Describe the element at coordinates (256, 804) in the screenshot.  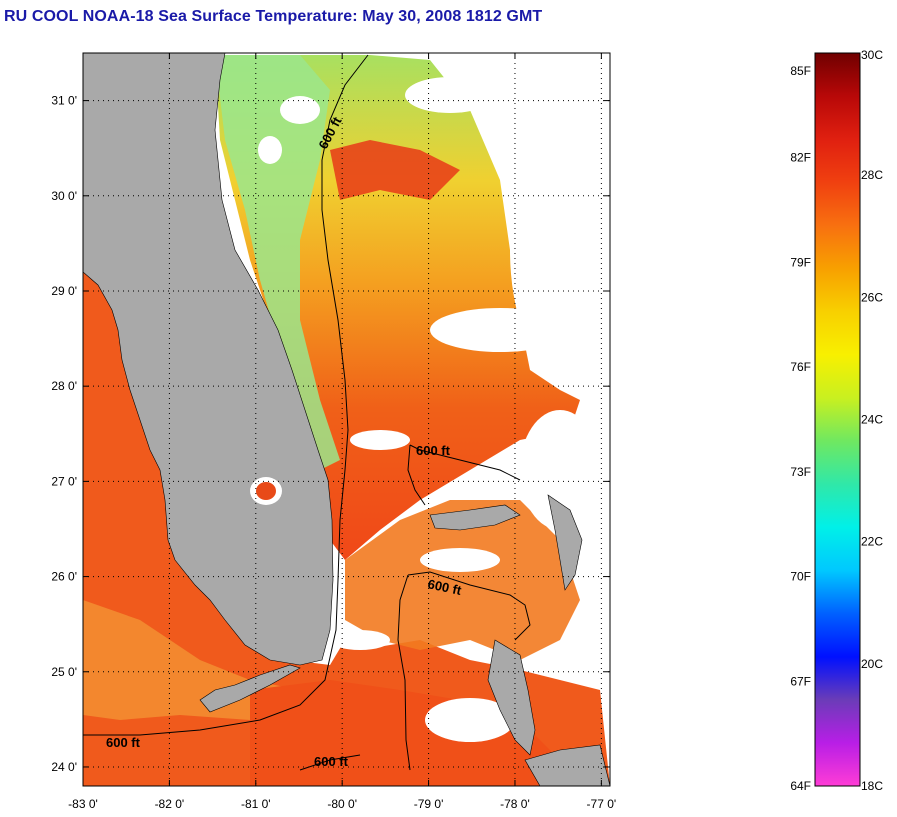
I see `lon-tick-label: -81 0'` at that location.